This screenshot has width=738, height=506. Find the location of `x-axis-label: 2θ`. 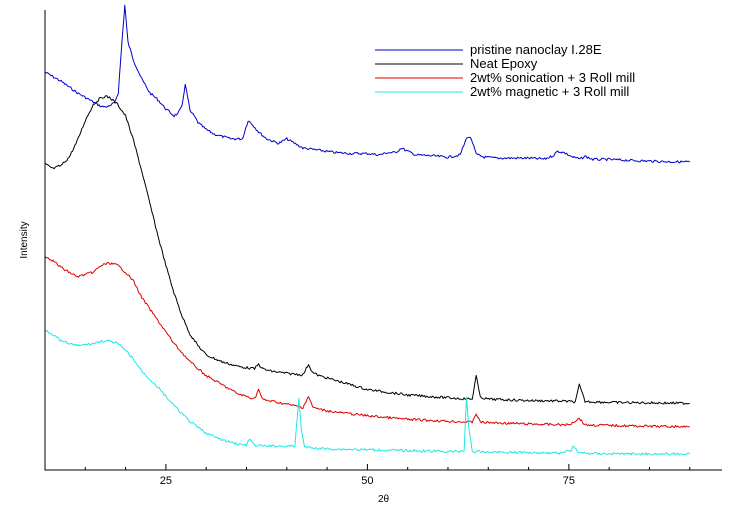

x-axis-label: 2θ is located at coordinates (384, 499).